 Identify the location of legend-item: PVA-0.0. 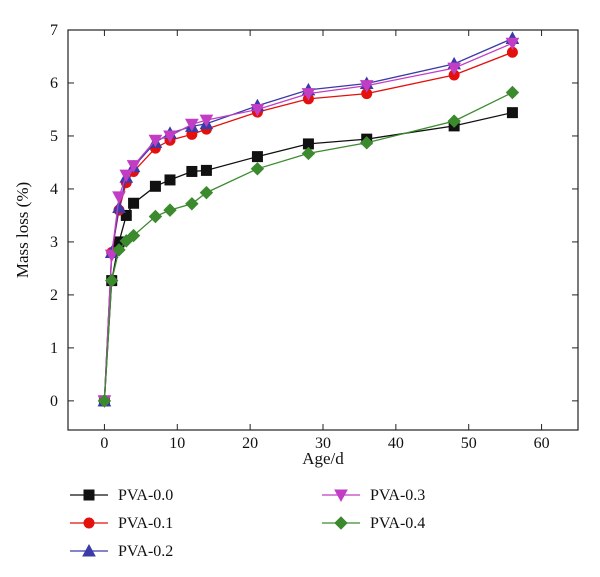
(121, 495).